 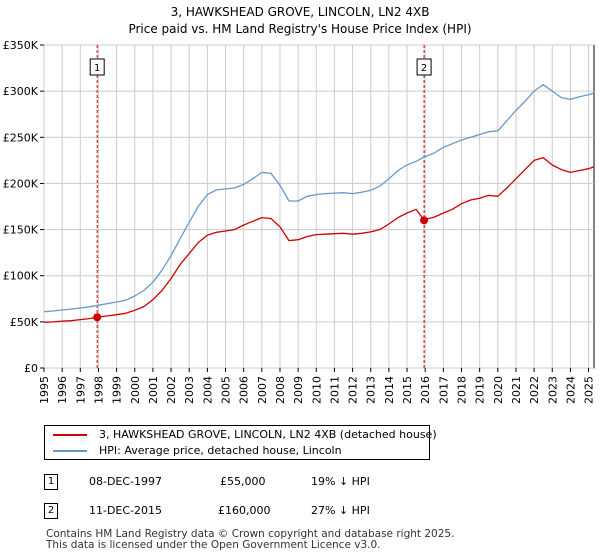 What do you see at coordinates (262, 390) in the screenshot?
I see `x-tick-label: 2007` at bounding box center [262, 390].